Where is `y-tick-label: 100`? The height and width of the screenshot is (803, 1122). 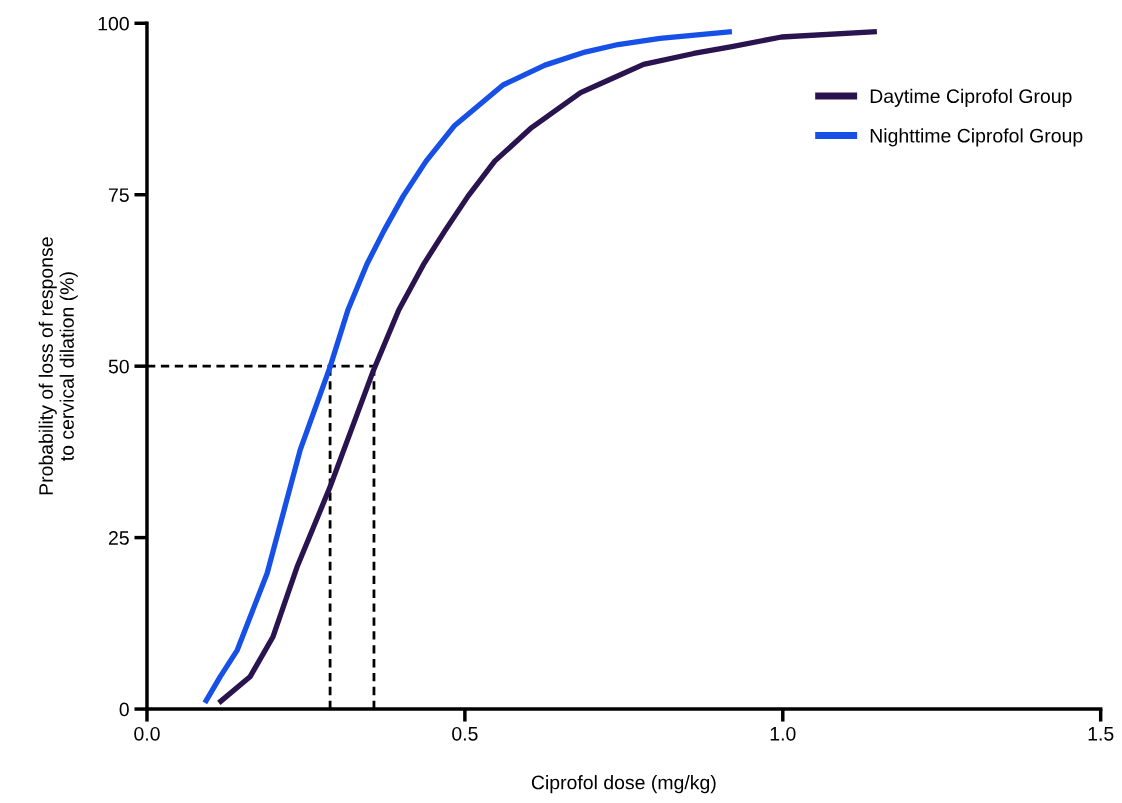
y-tick-label: 100 is located at coordinates (113, 23).